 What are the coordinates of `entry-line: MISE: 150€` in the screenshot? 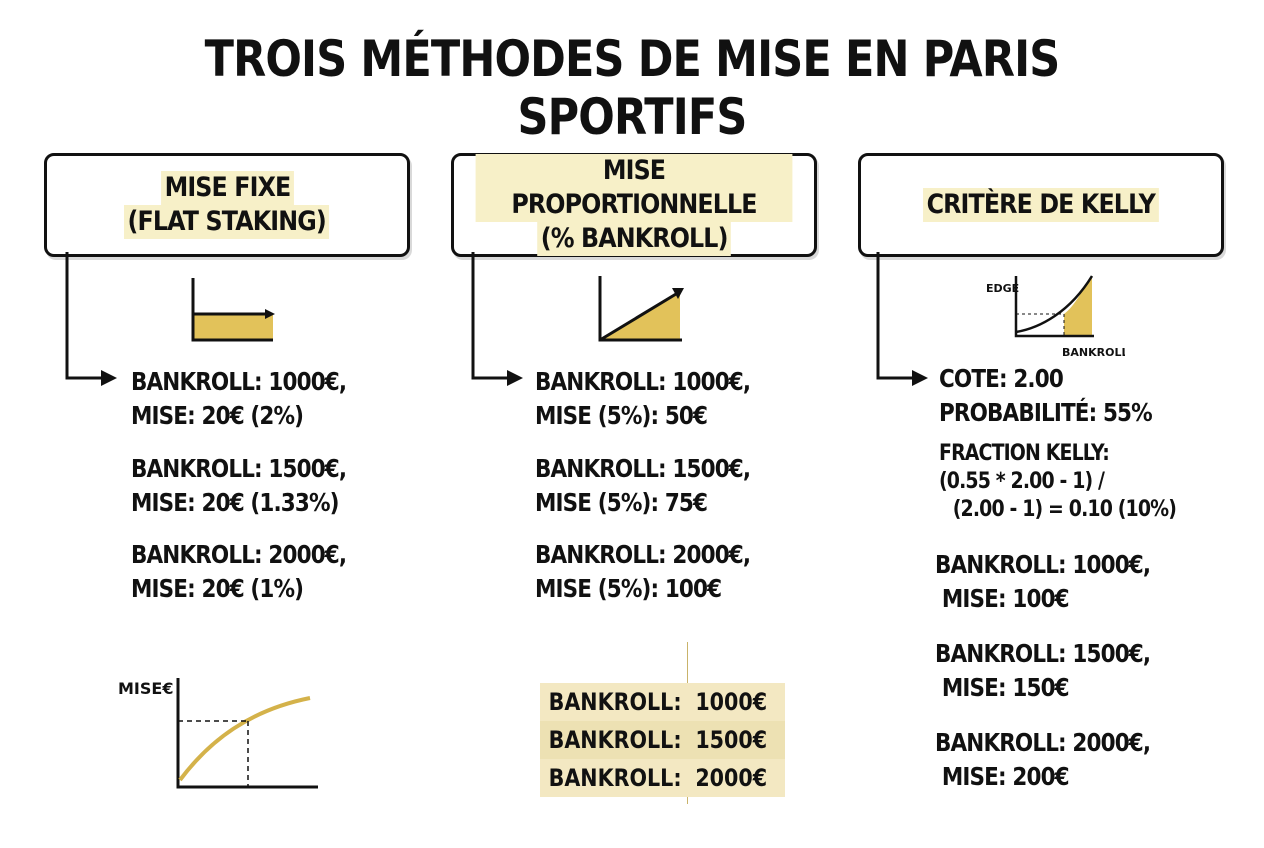 It's located at (1005, 687).